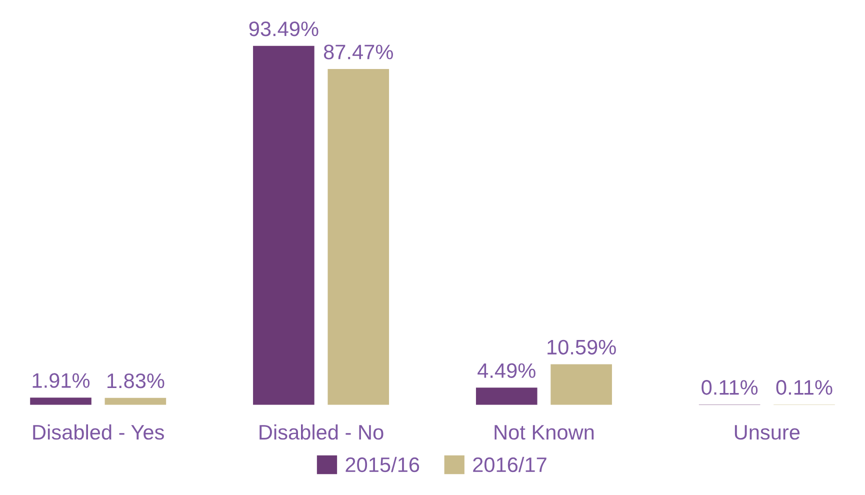  I want to click on legend-label: 2016/17, so click(509, 464).